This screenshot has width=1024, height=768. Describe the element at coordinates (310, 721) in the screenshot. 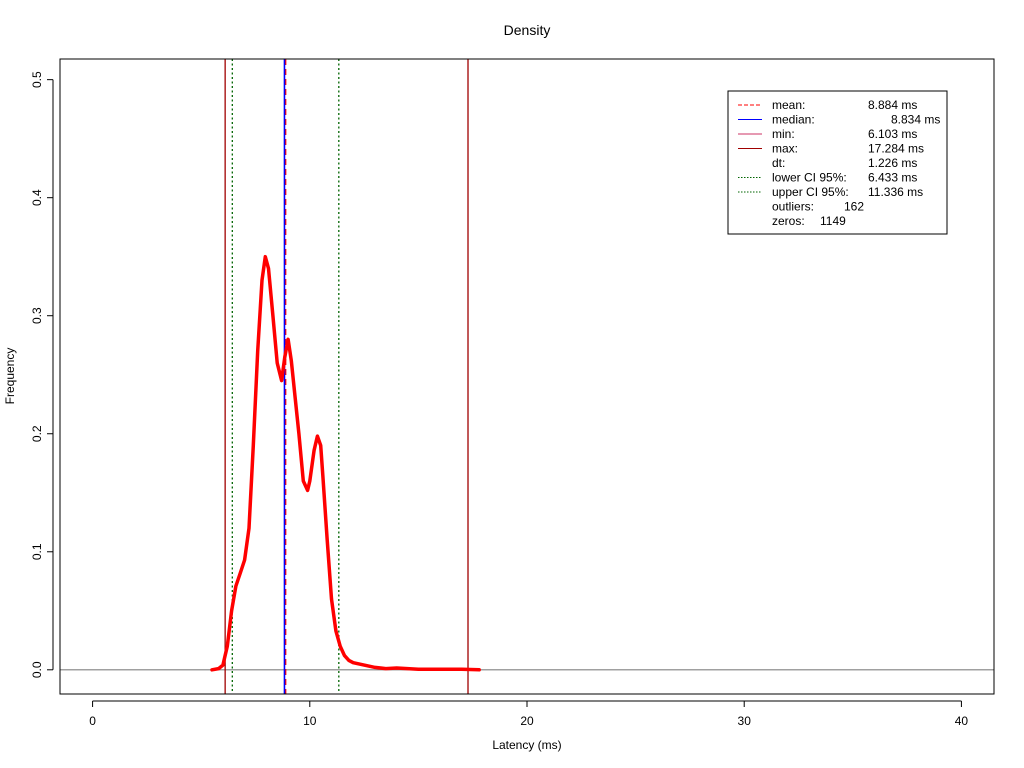

I see `x-tick-label: 10` at that location.